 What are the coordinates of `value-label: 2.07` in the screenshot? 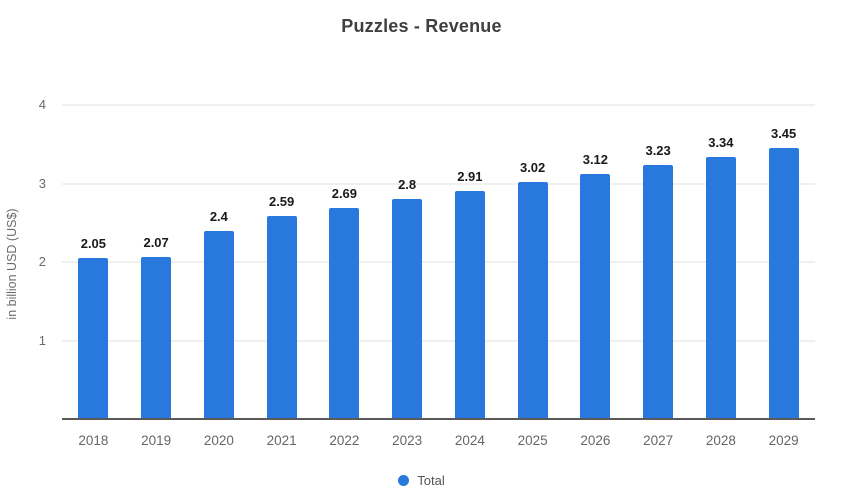 It's located at (156, 242).